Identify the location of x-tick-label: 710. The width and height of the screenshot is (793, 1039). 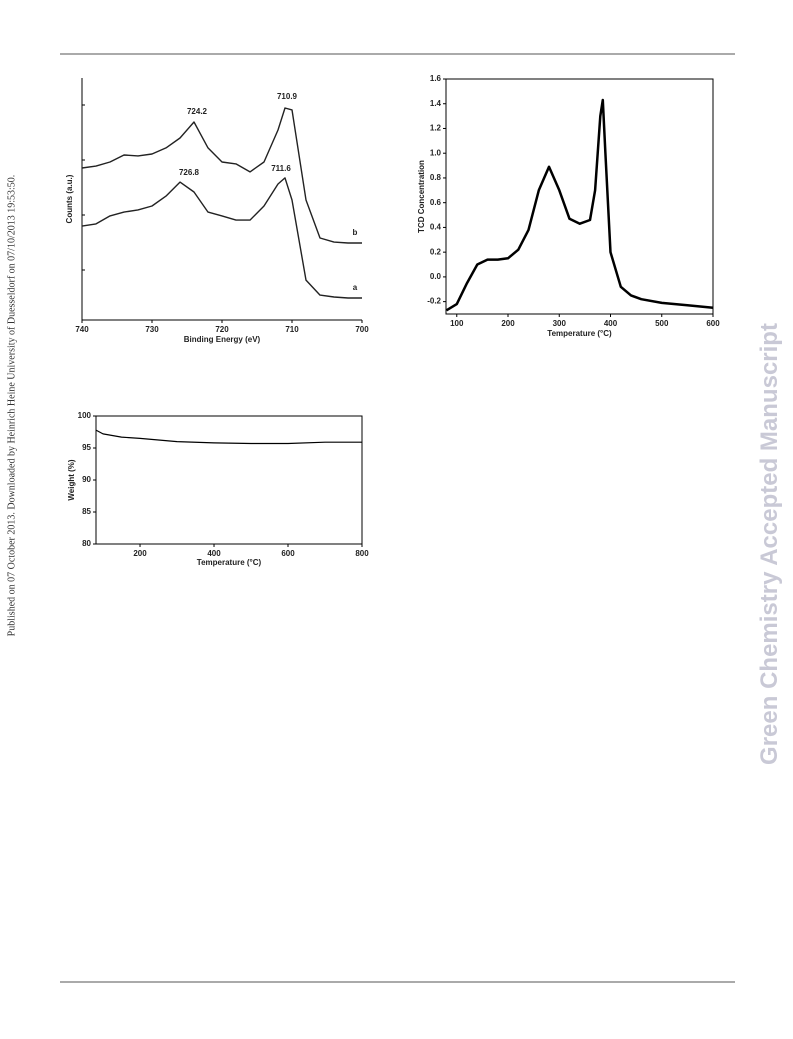
(292, 329).